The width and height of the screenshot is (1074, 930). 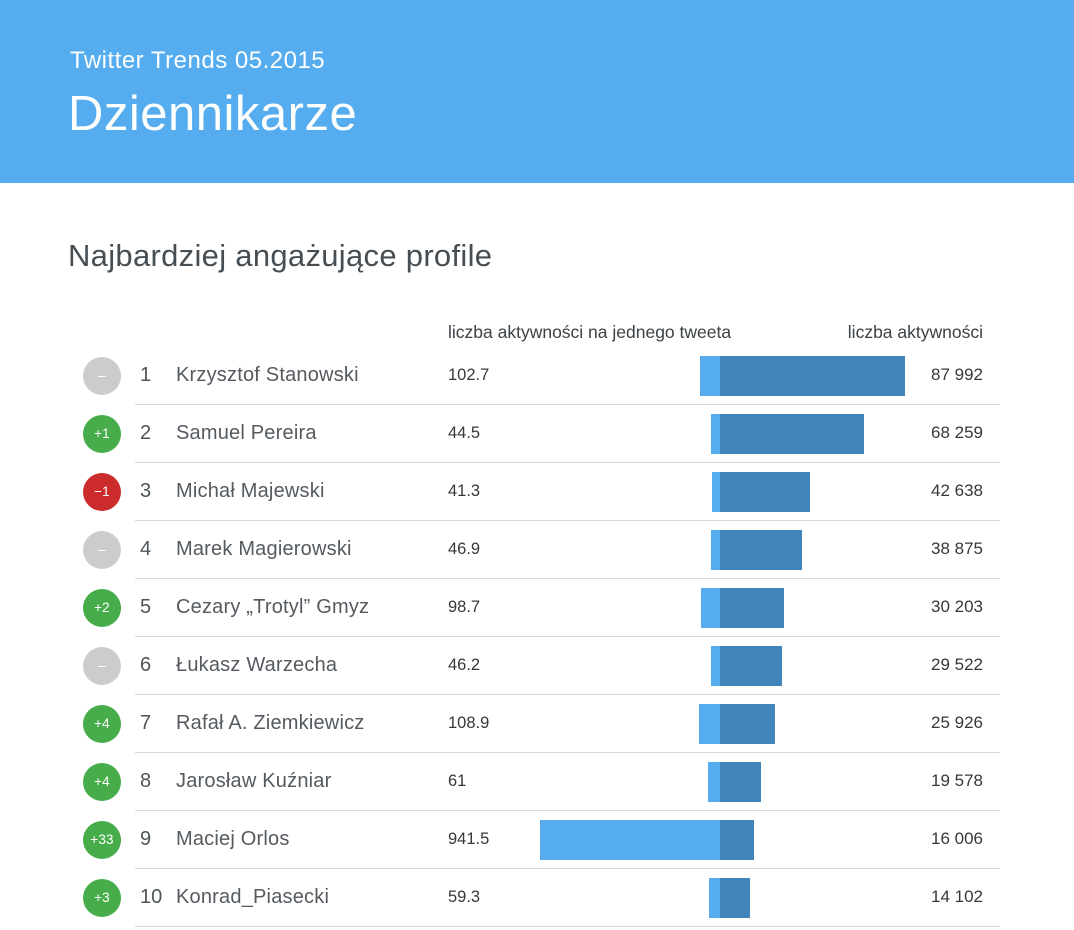 What do you see at coordinates (957, 490) in the screenshot?
I see `total-activity-value: 42 638` at bounding box center [957, 490].